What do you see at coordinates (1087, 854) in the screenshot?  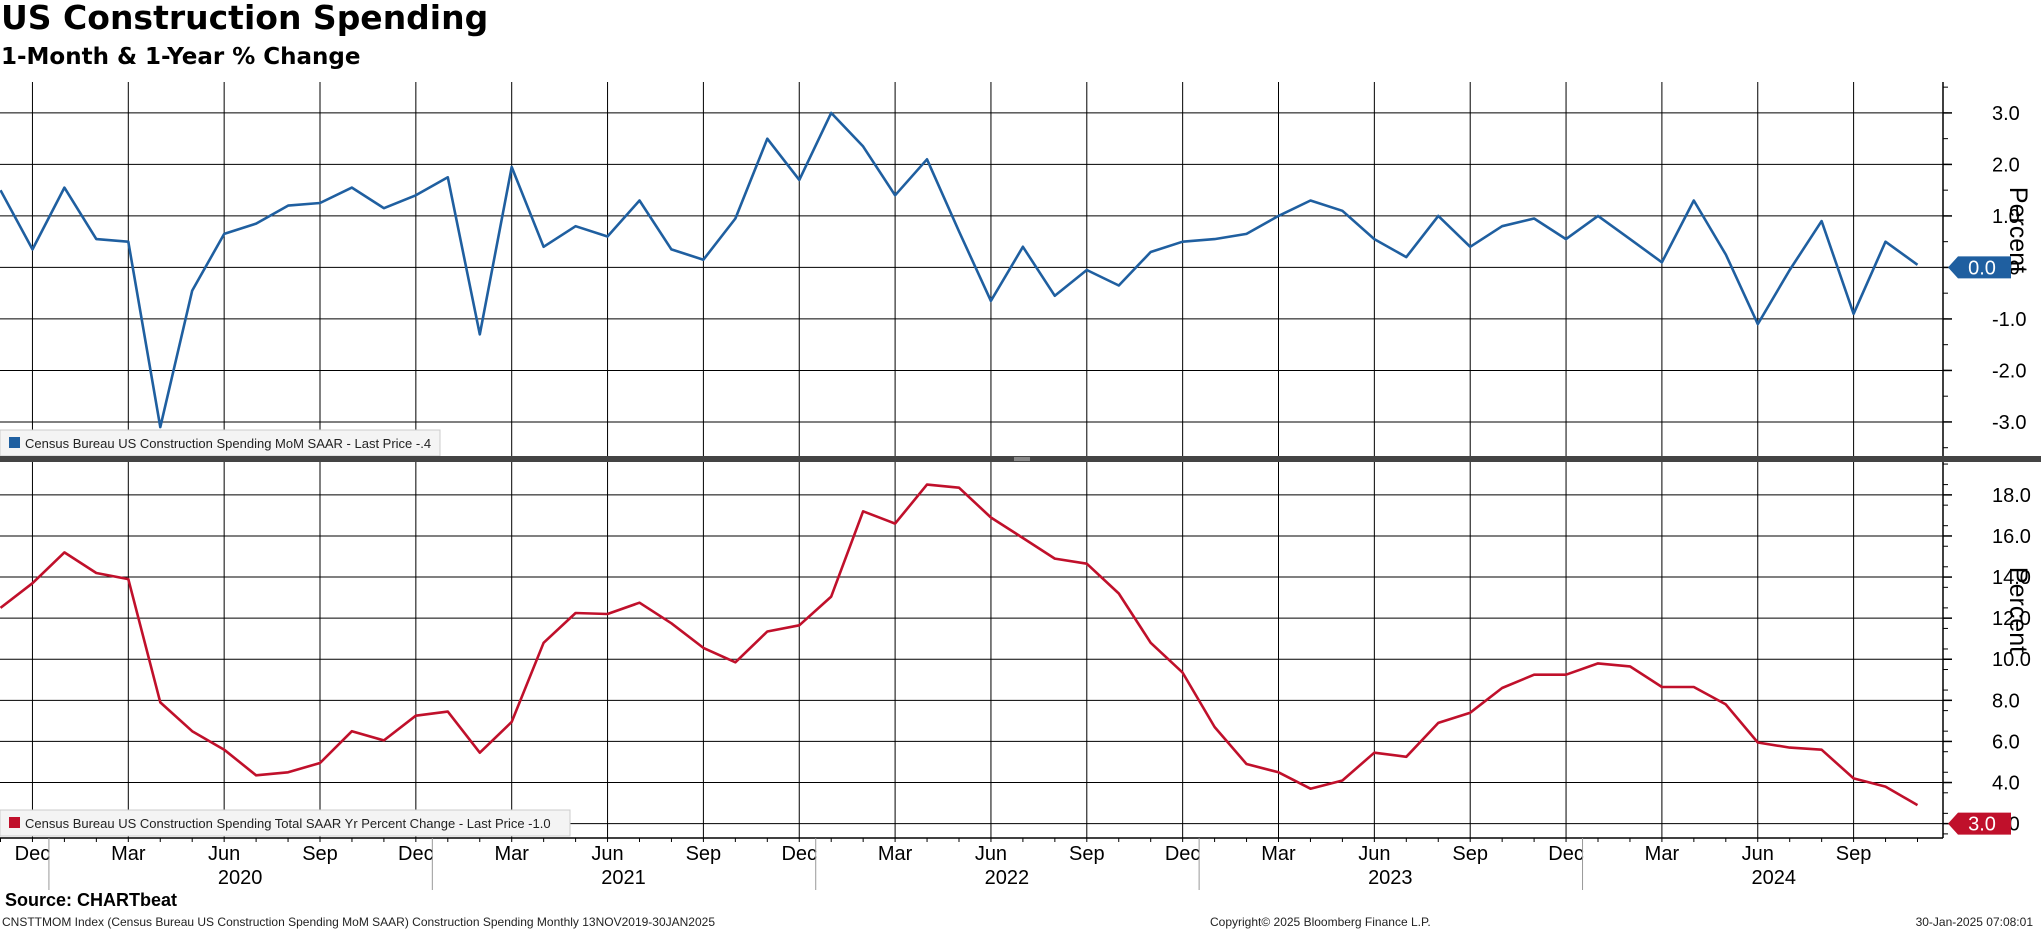 I see `x-month-label-11: Sep` at bounding box center [1087, 854].